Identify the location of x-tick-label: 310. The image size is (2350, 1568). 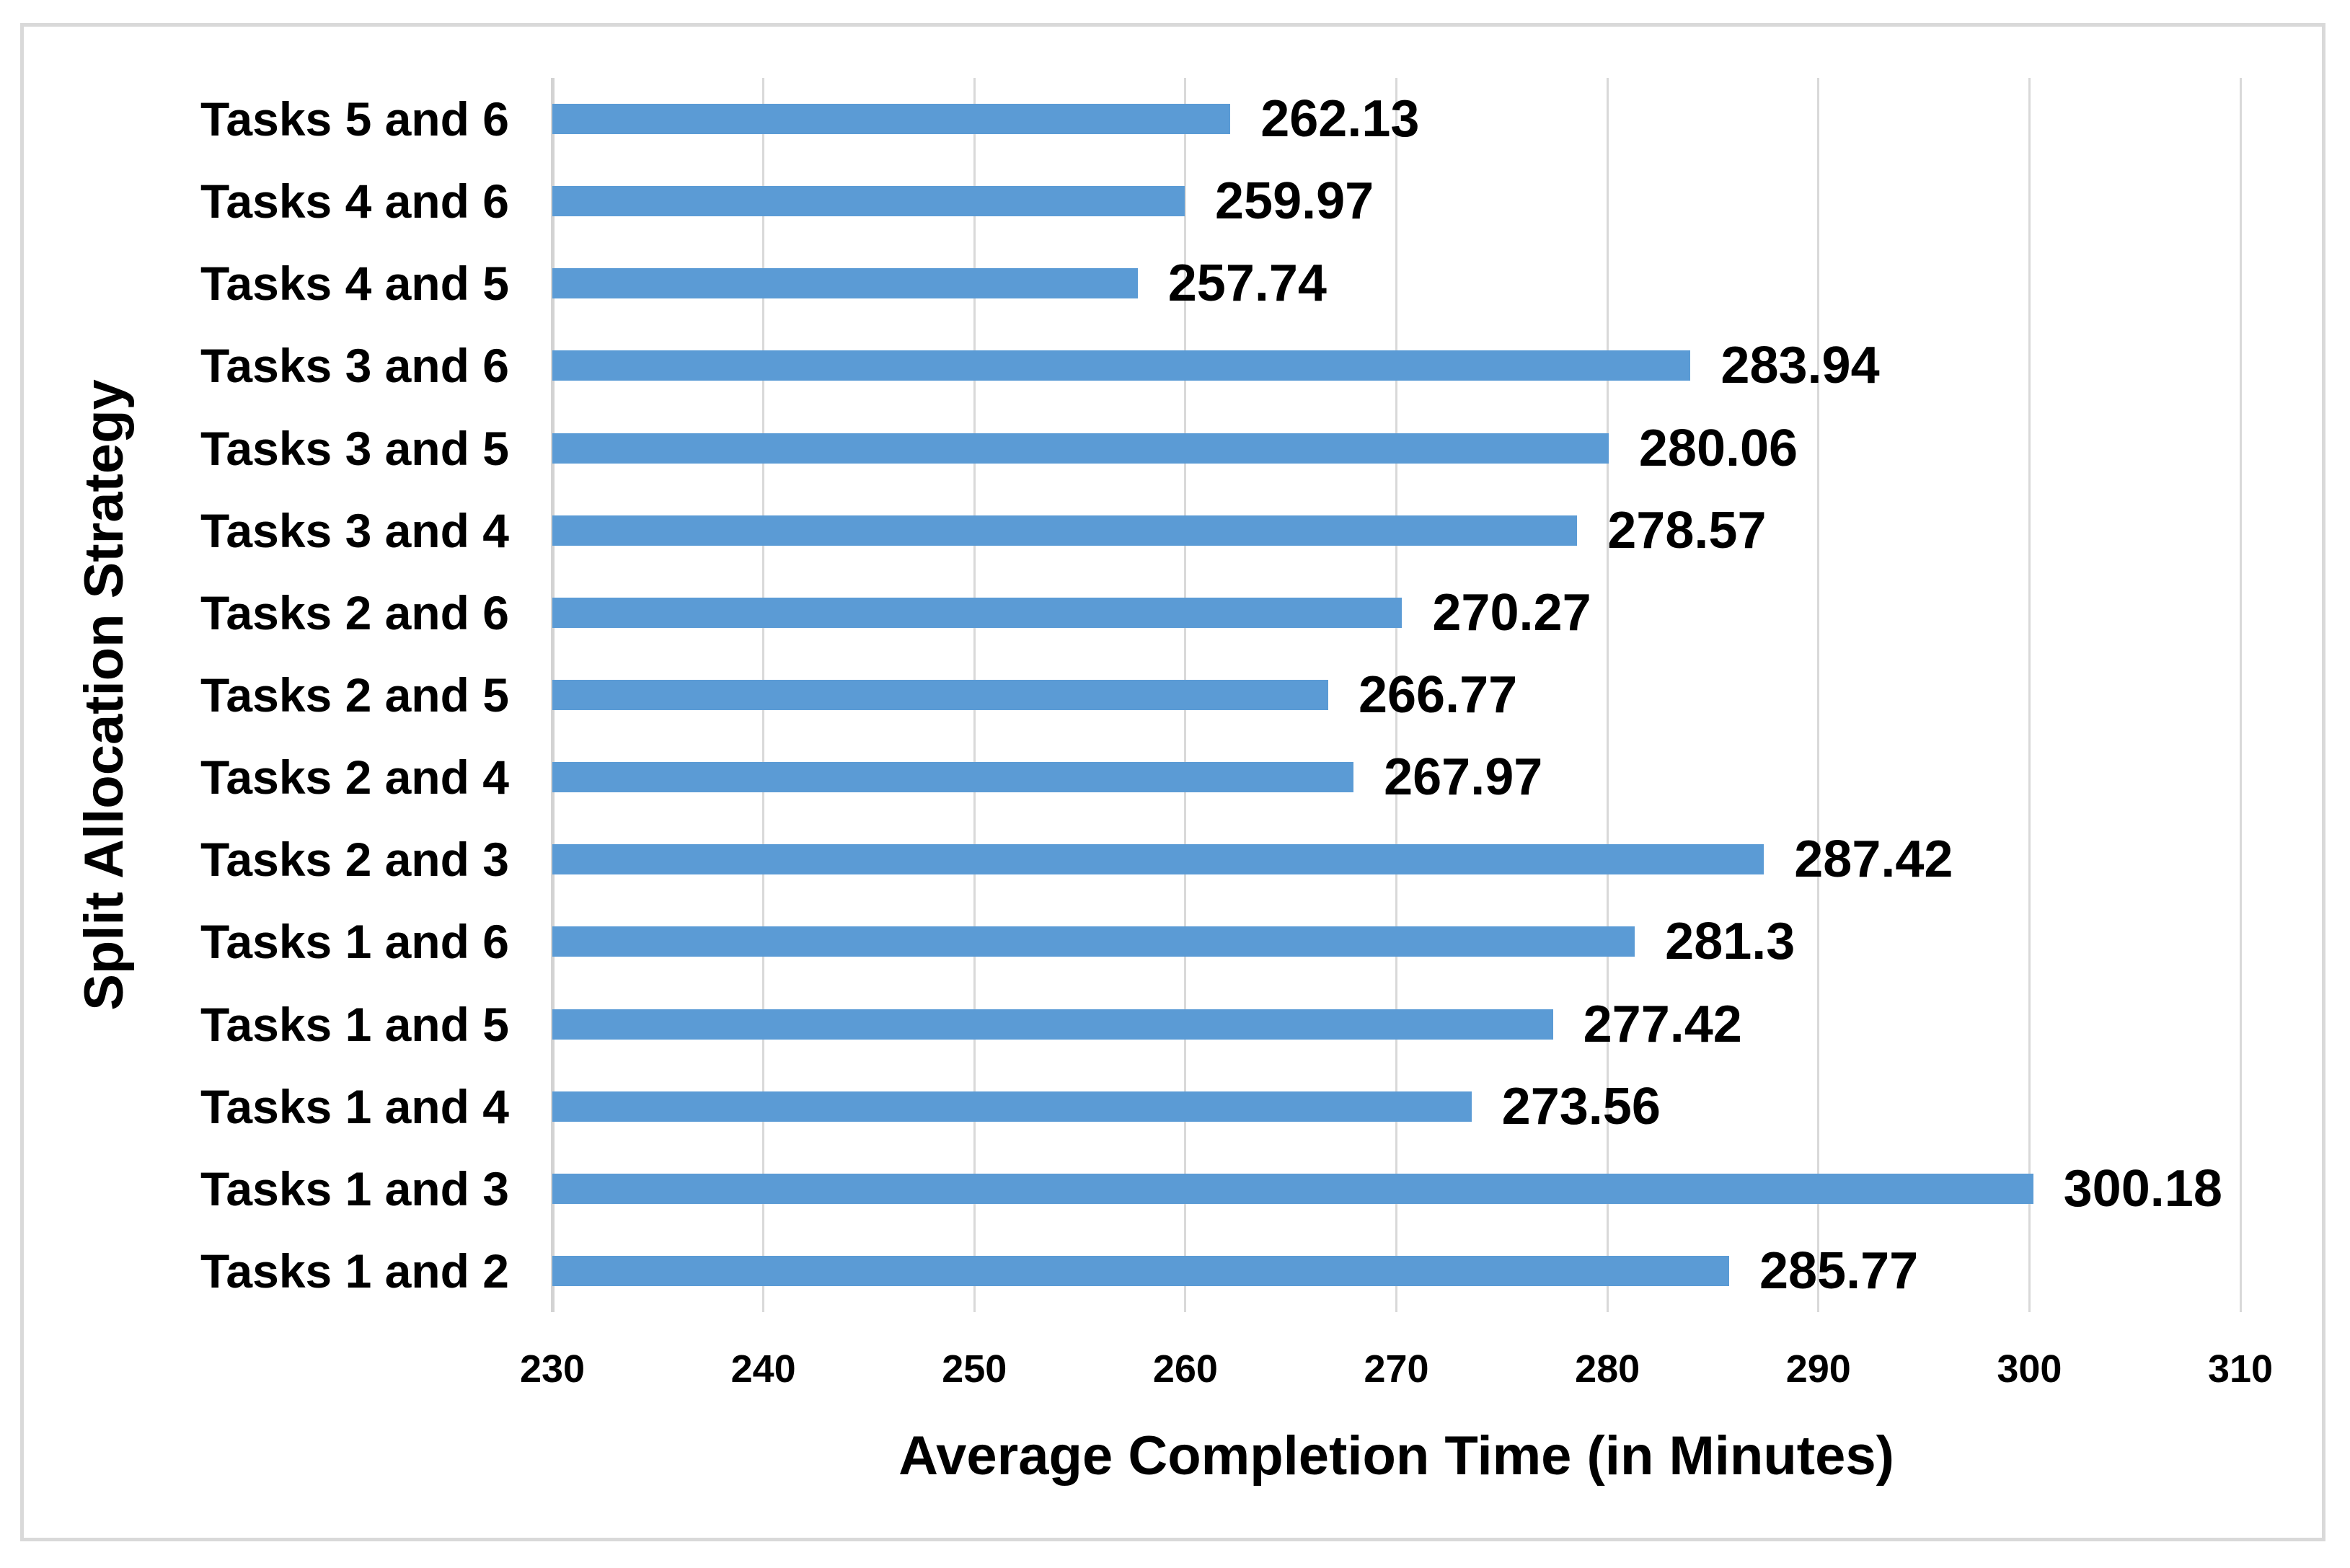
(2240, 1369).